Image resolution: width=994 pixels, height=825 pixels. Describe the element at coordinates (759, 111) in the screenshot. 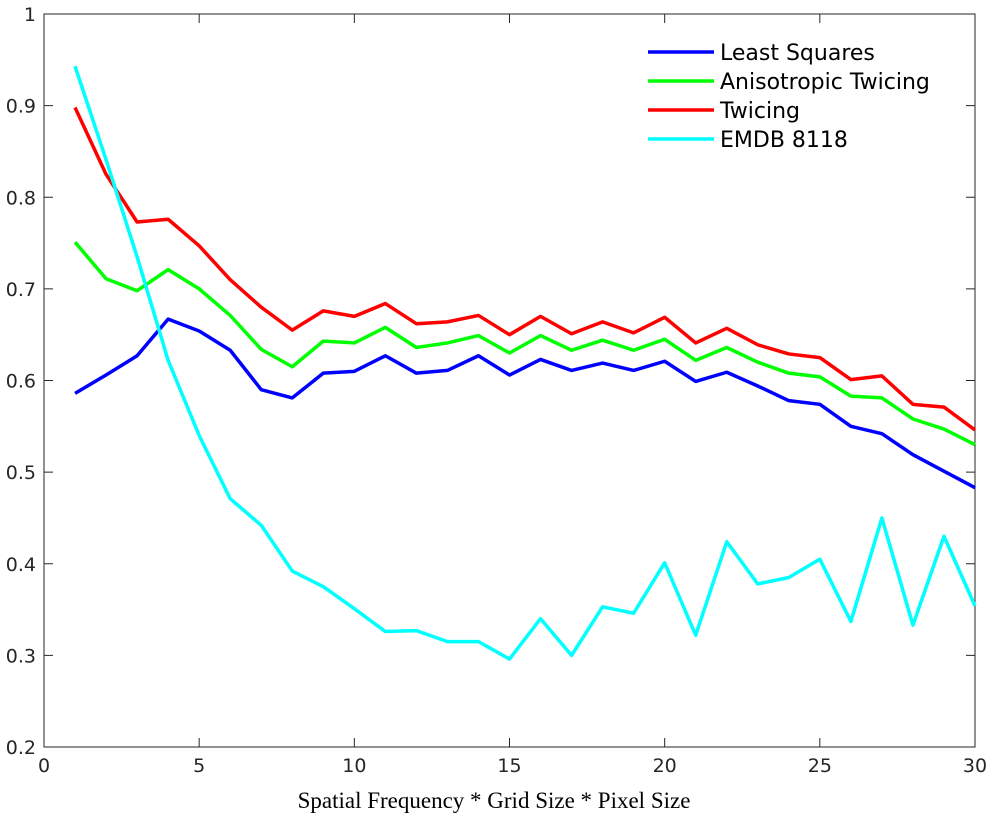

I see `legend-label: Twicing` at that location.